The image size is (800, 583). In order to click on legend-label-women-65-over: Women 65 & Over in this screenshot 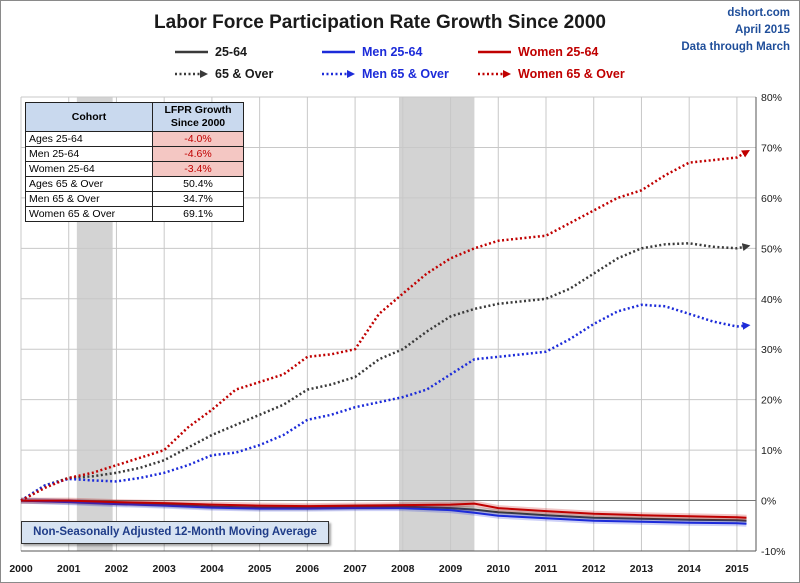, I will do `click(571, 74)`.